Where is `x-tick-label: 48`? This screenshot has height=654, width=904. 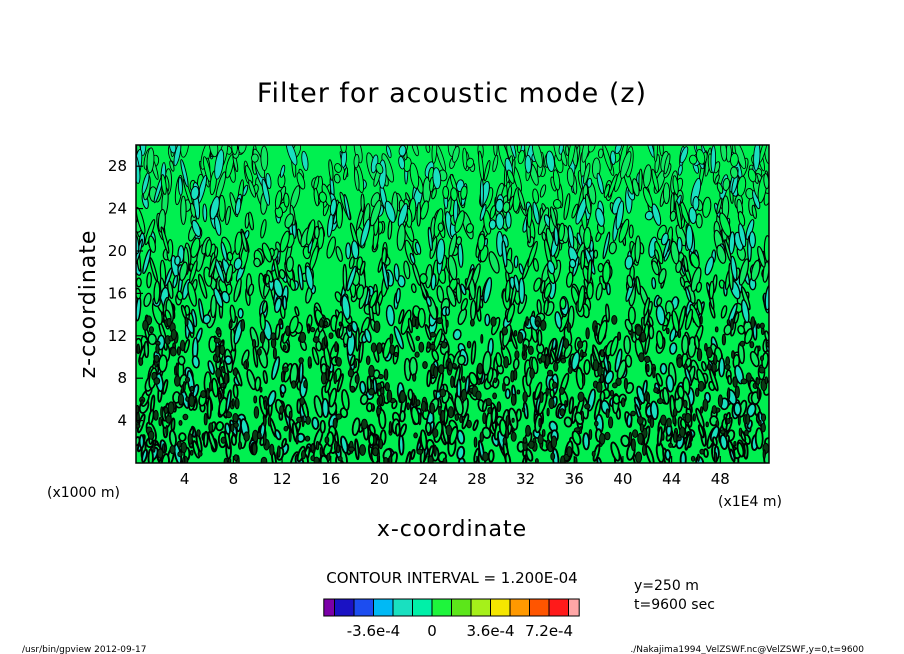
x-tick-label: 48 is located at coordinates (720, 479).